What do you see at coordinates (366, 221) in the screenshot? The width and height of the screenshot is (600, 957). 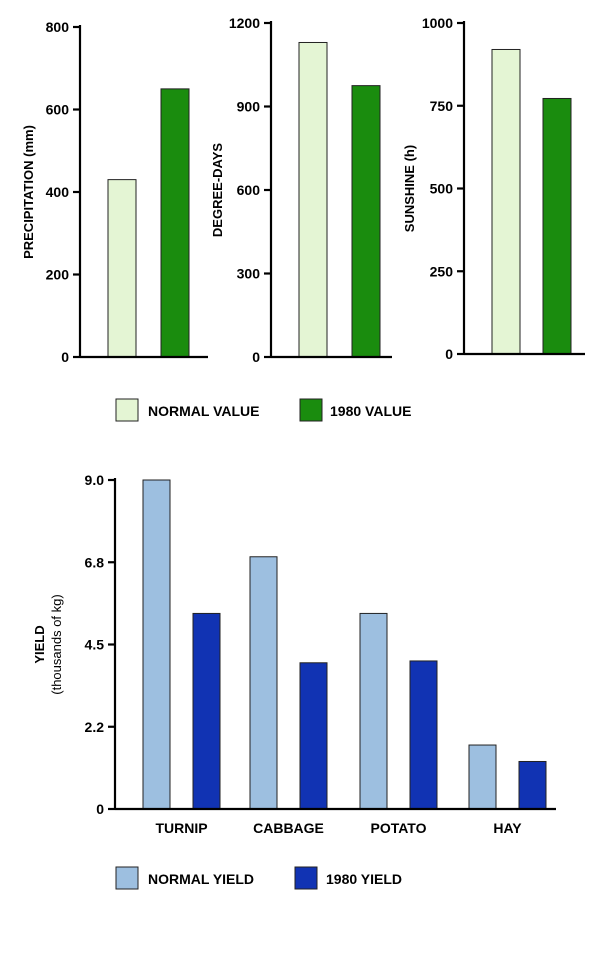 I see `degree-days-bar-1980-value` at bounding box center [366, 221].